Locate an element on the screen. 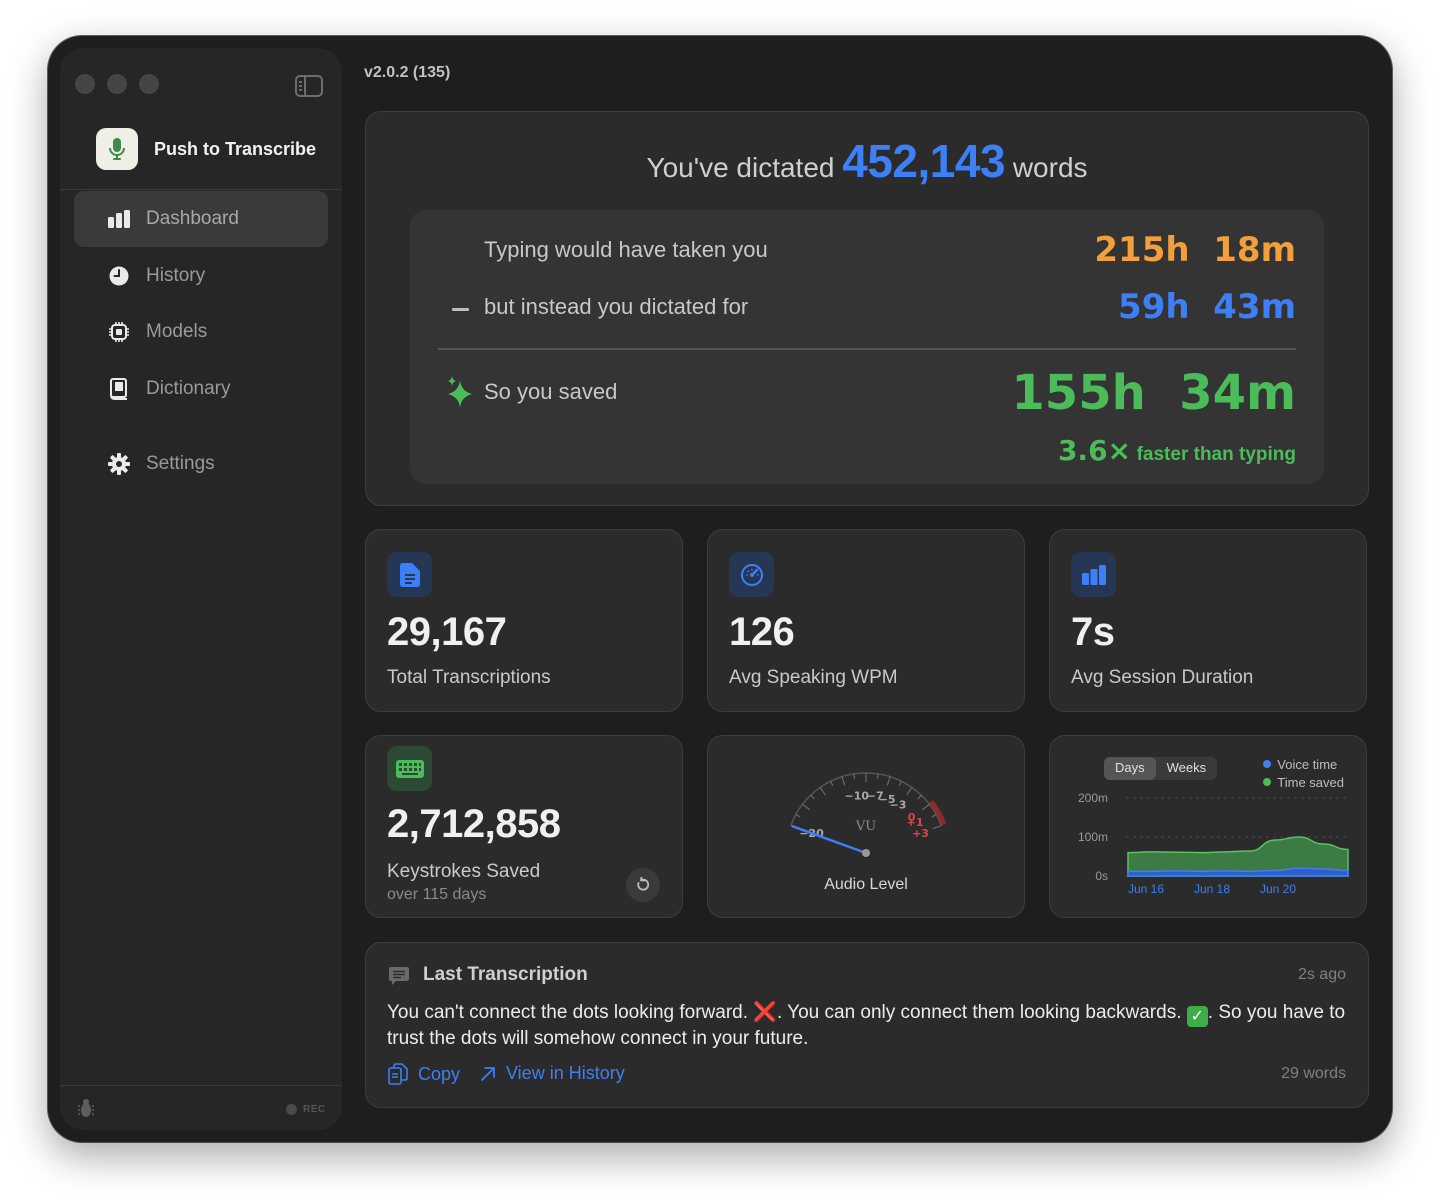 The width and height of the screenshot is (1440, 1202). app-name: Push to Transcribe is located at coordinates (235, 148).